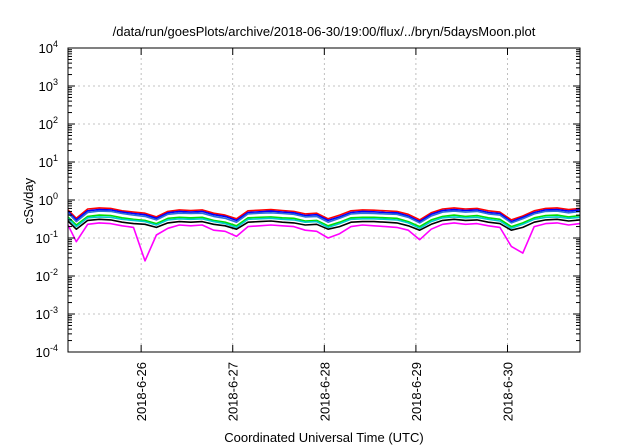  I want to click on x-tick-label: 2018-6-26, so click(141, 391).